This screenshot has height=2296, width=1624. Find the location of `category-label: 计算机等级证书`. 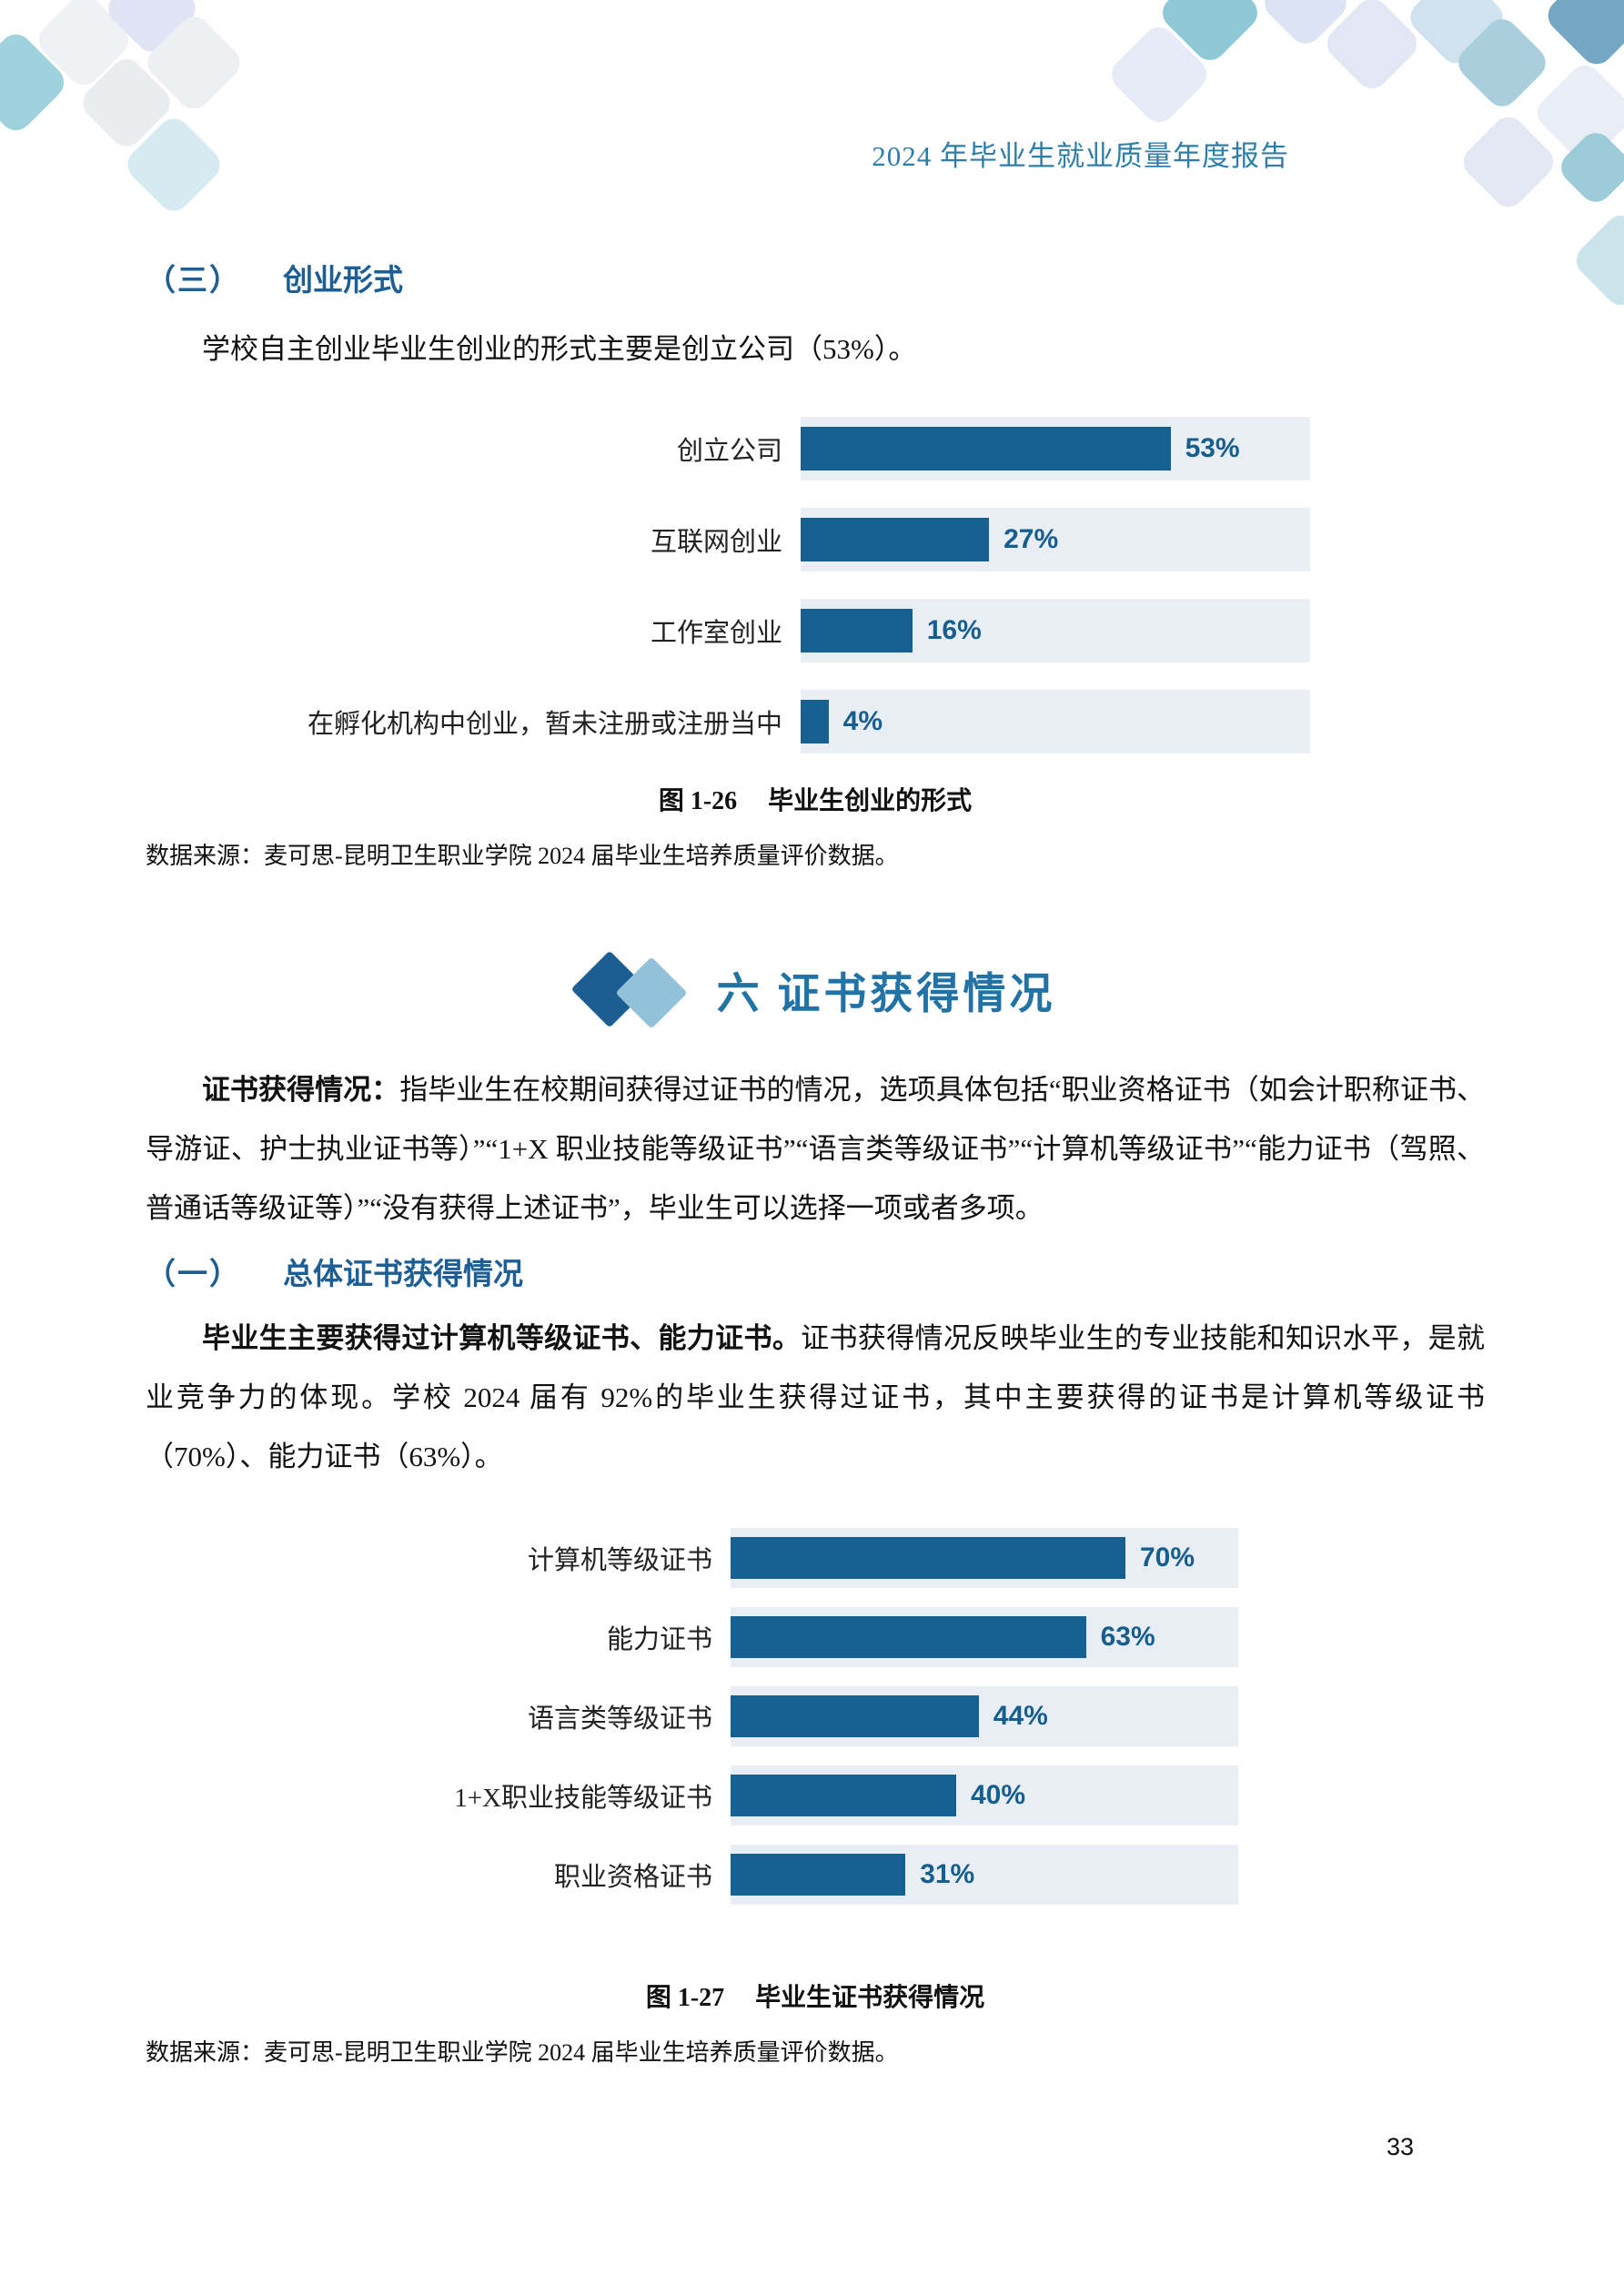

category-label: 计算机等级证书 is located at coordinates (619, 1560).